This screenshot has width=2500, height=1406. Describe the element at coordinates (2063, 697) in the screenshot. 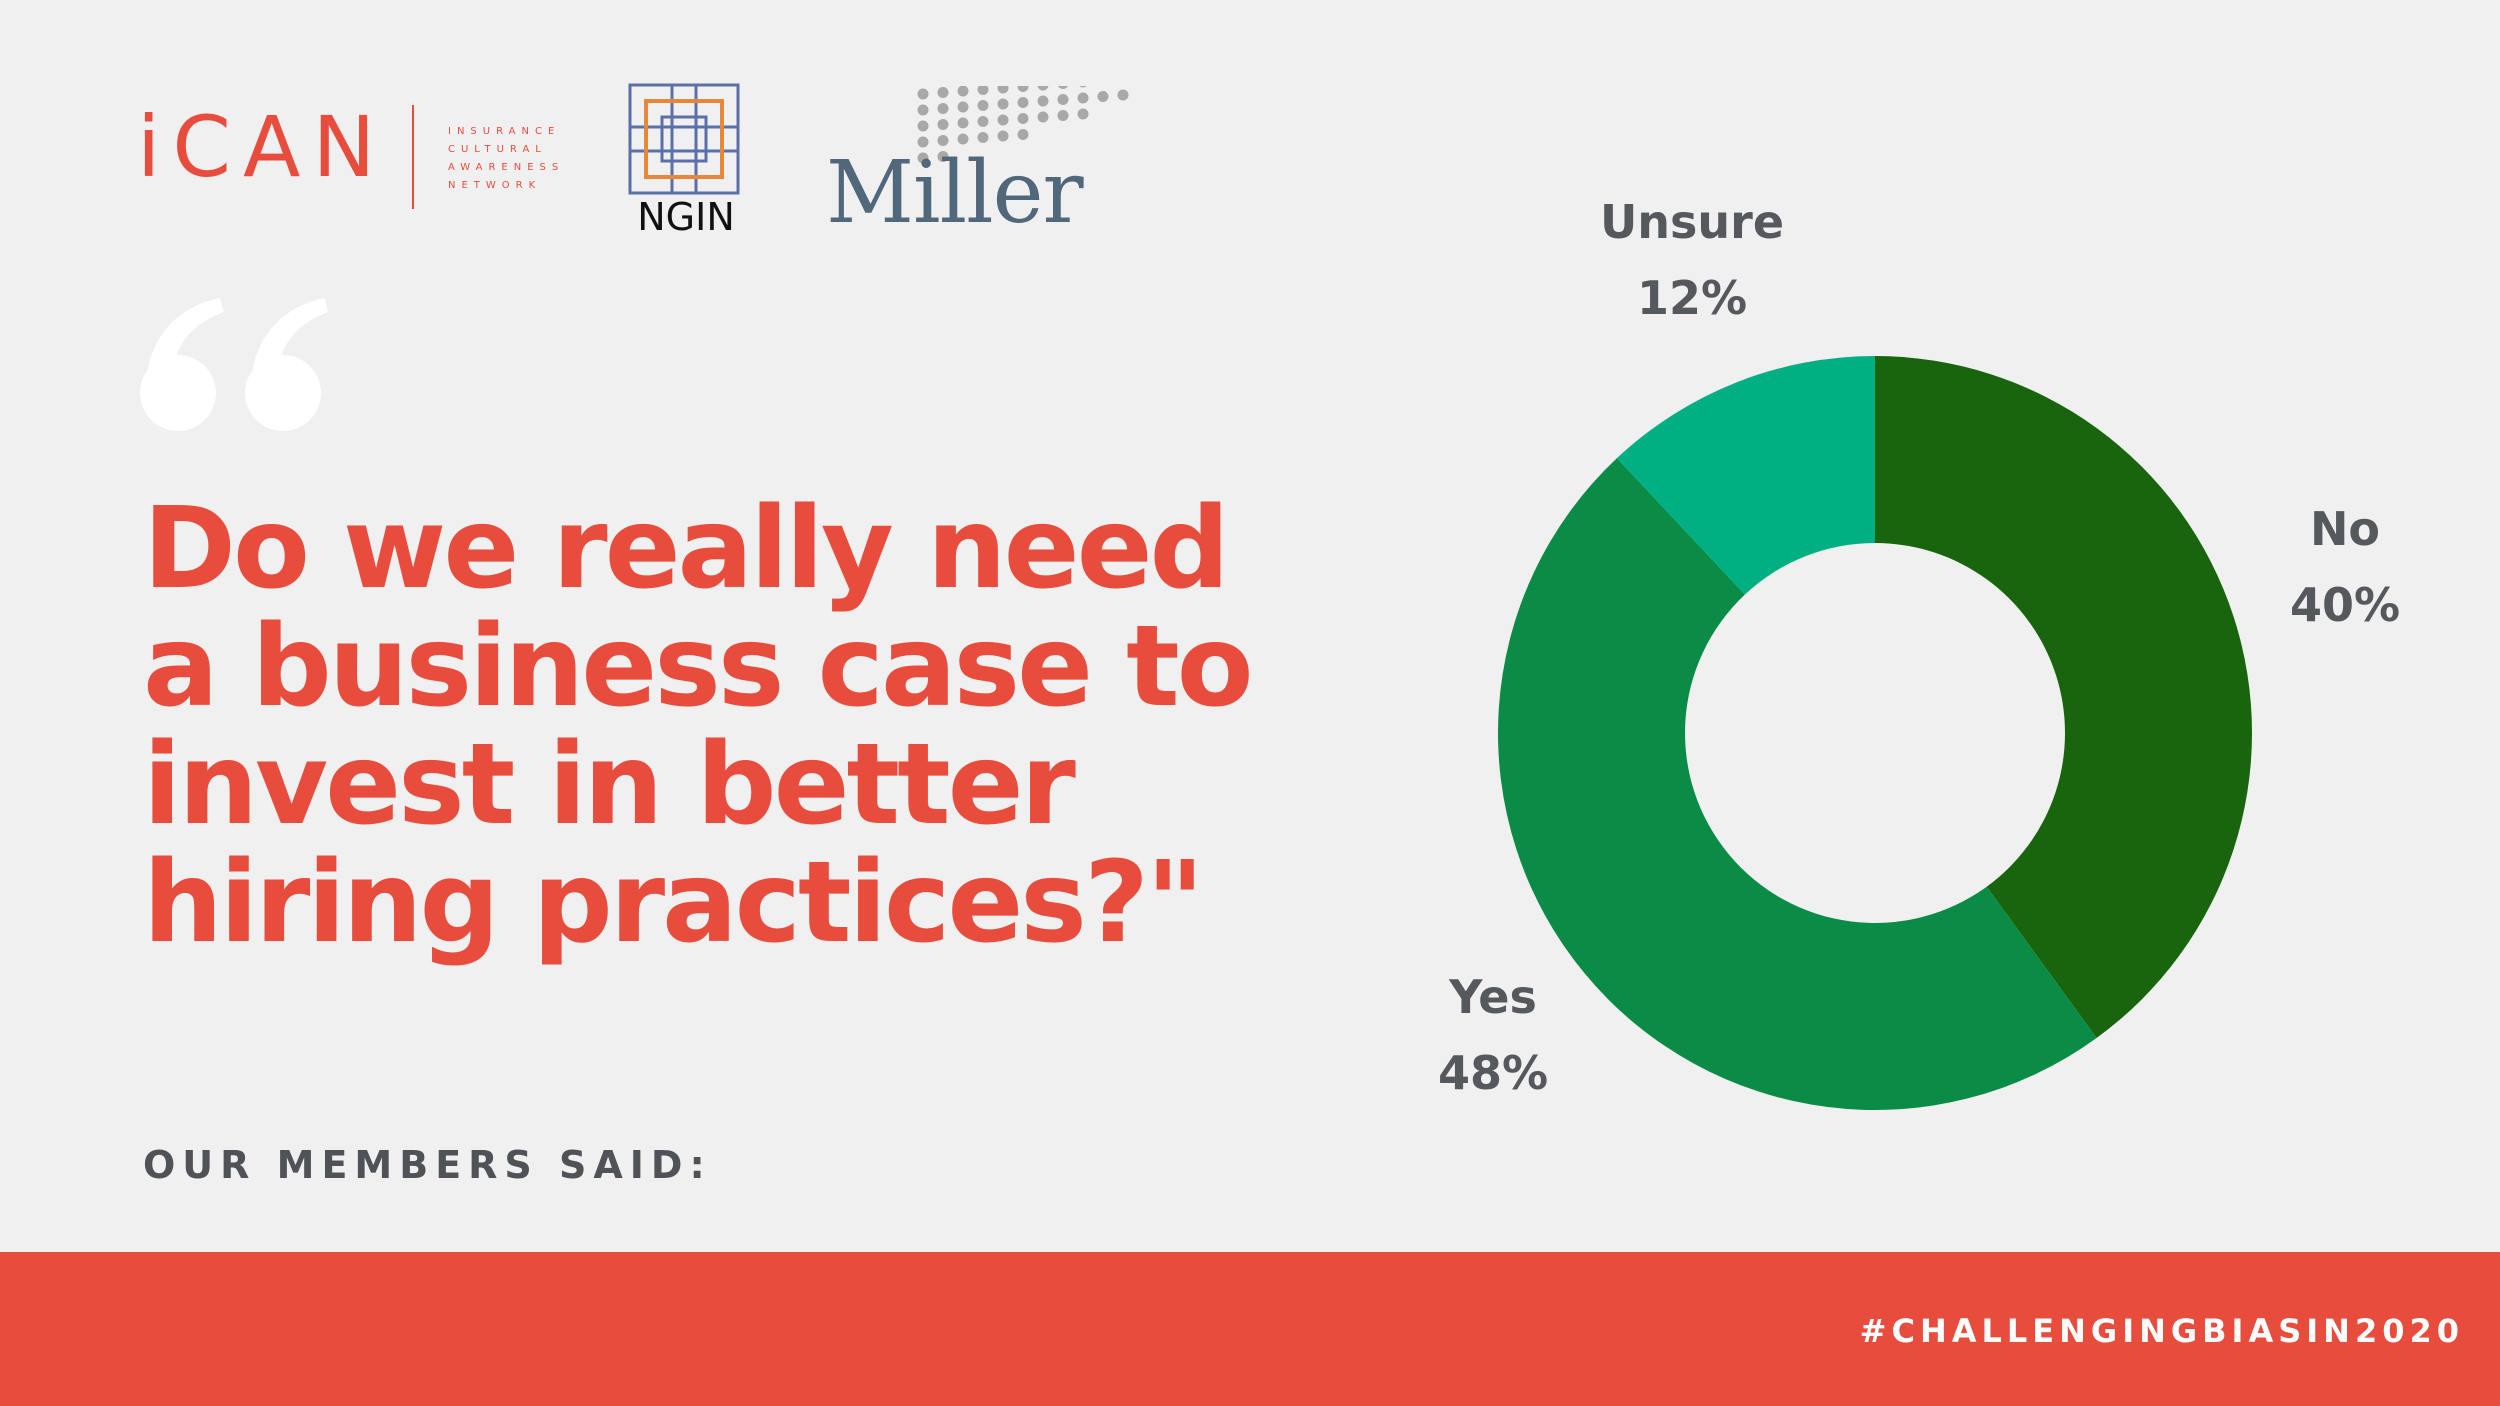

I see `donut-slice-no` at that location.